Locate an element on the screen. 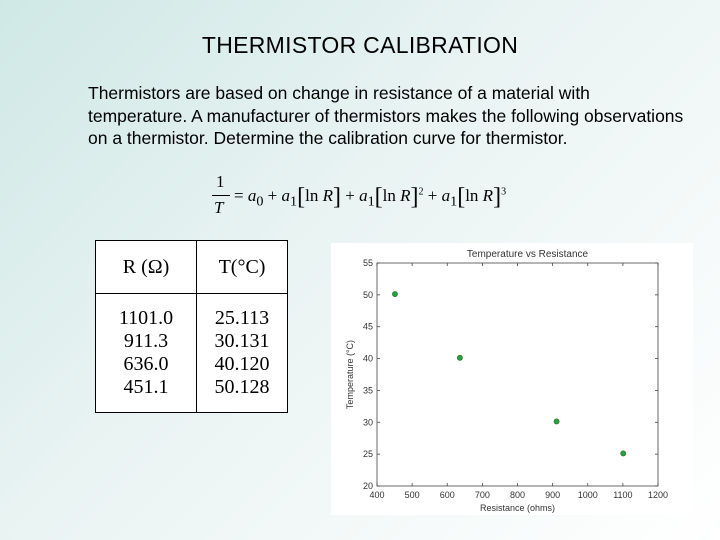 The width and height of the screenshot is (720, 540). temperature-value: 40.120 is located at coordinates (242, 364).